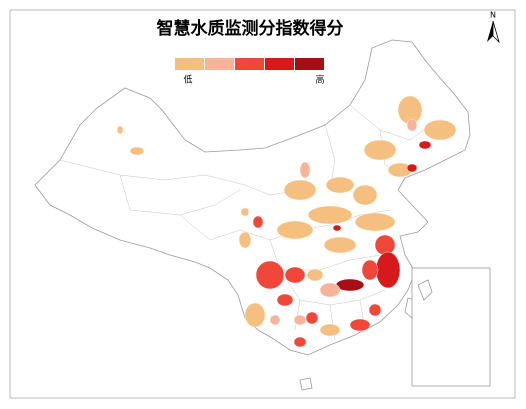 This screenshot has width=526, height=409. Describe the element at coordinates (425, 290) in the screenshot. I see `inset-coast` at that location.